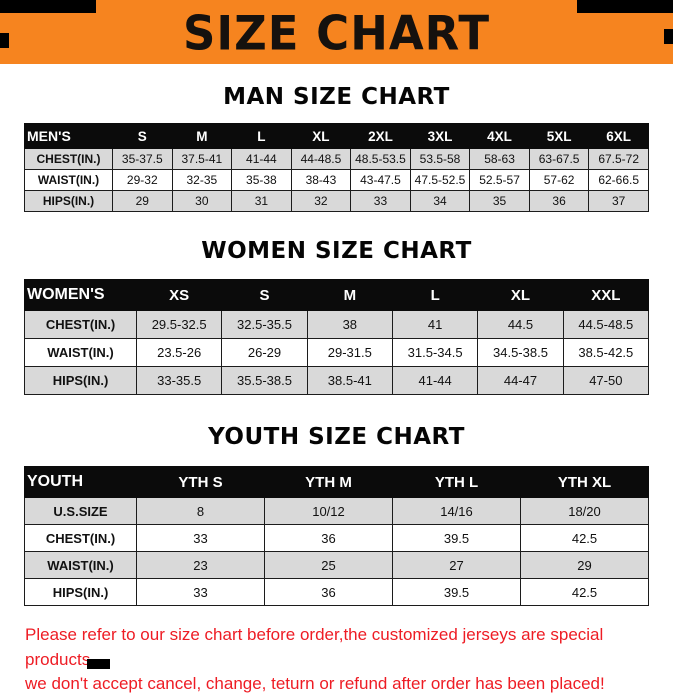  Describe the element at coordinates (456, 565) in the screenshot. I see `size-value-cell: 27` at that location.